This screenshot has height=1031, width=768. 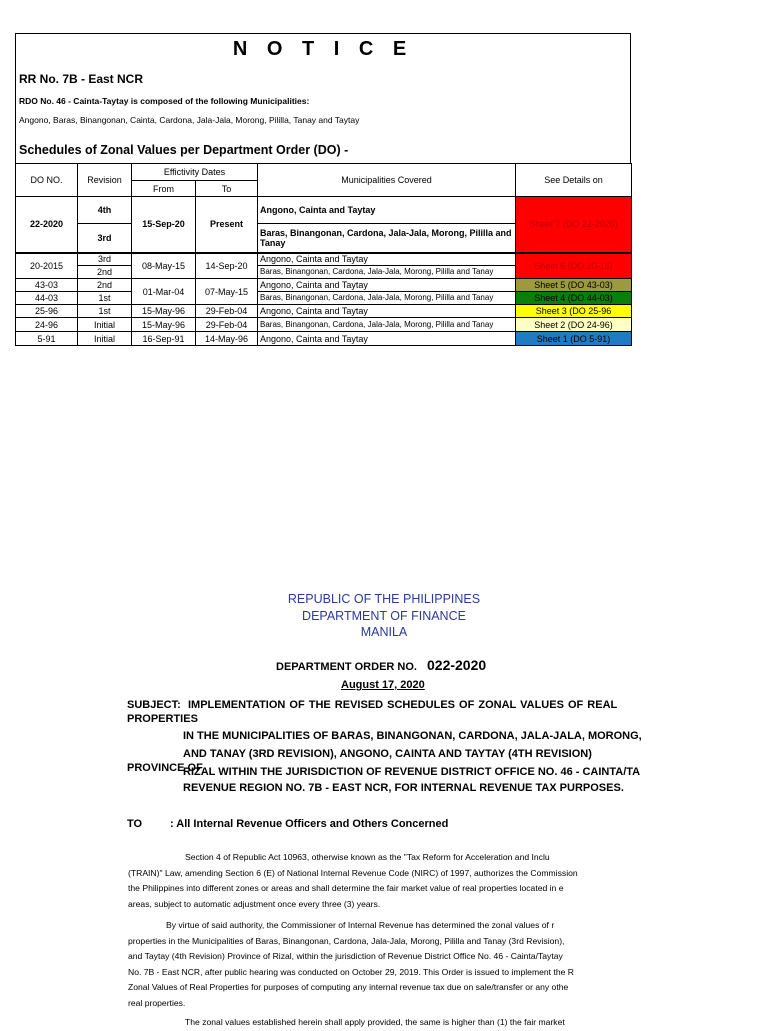 I want to click on to-label: TO, so click(x=135, y=824).